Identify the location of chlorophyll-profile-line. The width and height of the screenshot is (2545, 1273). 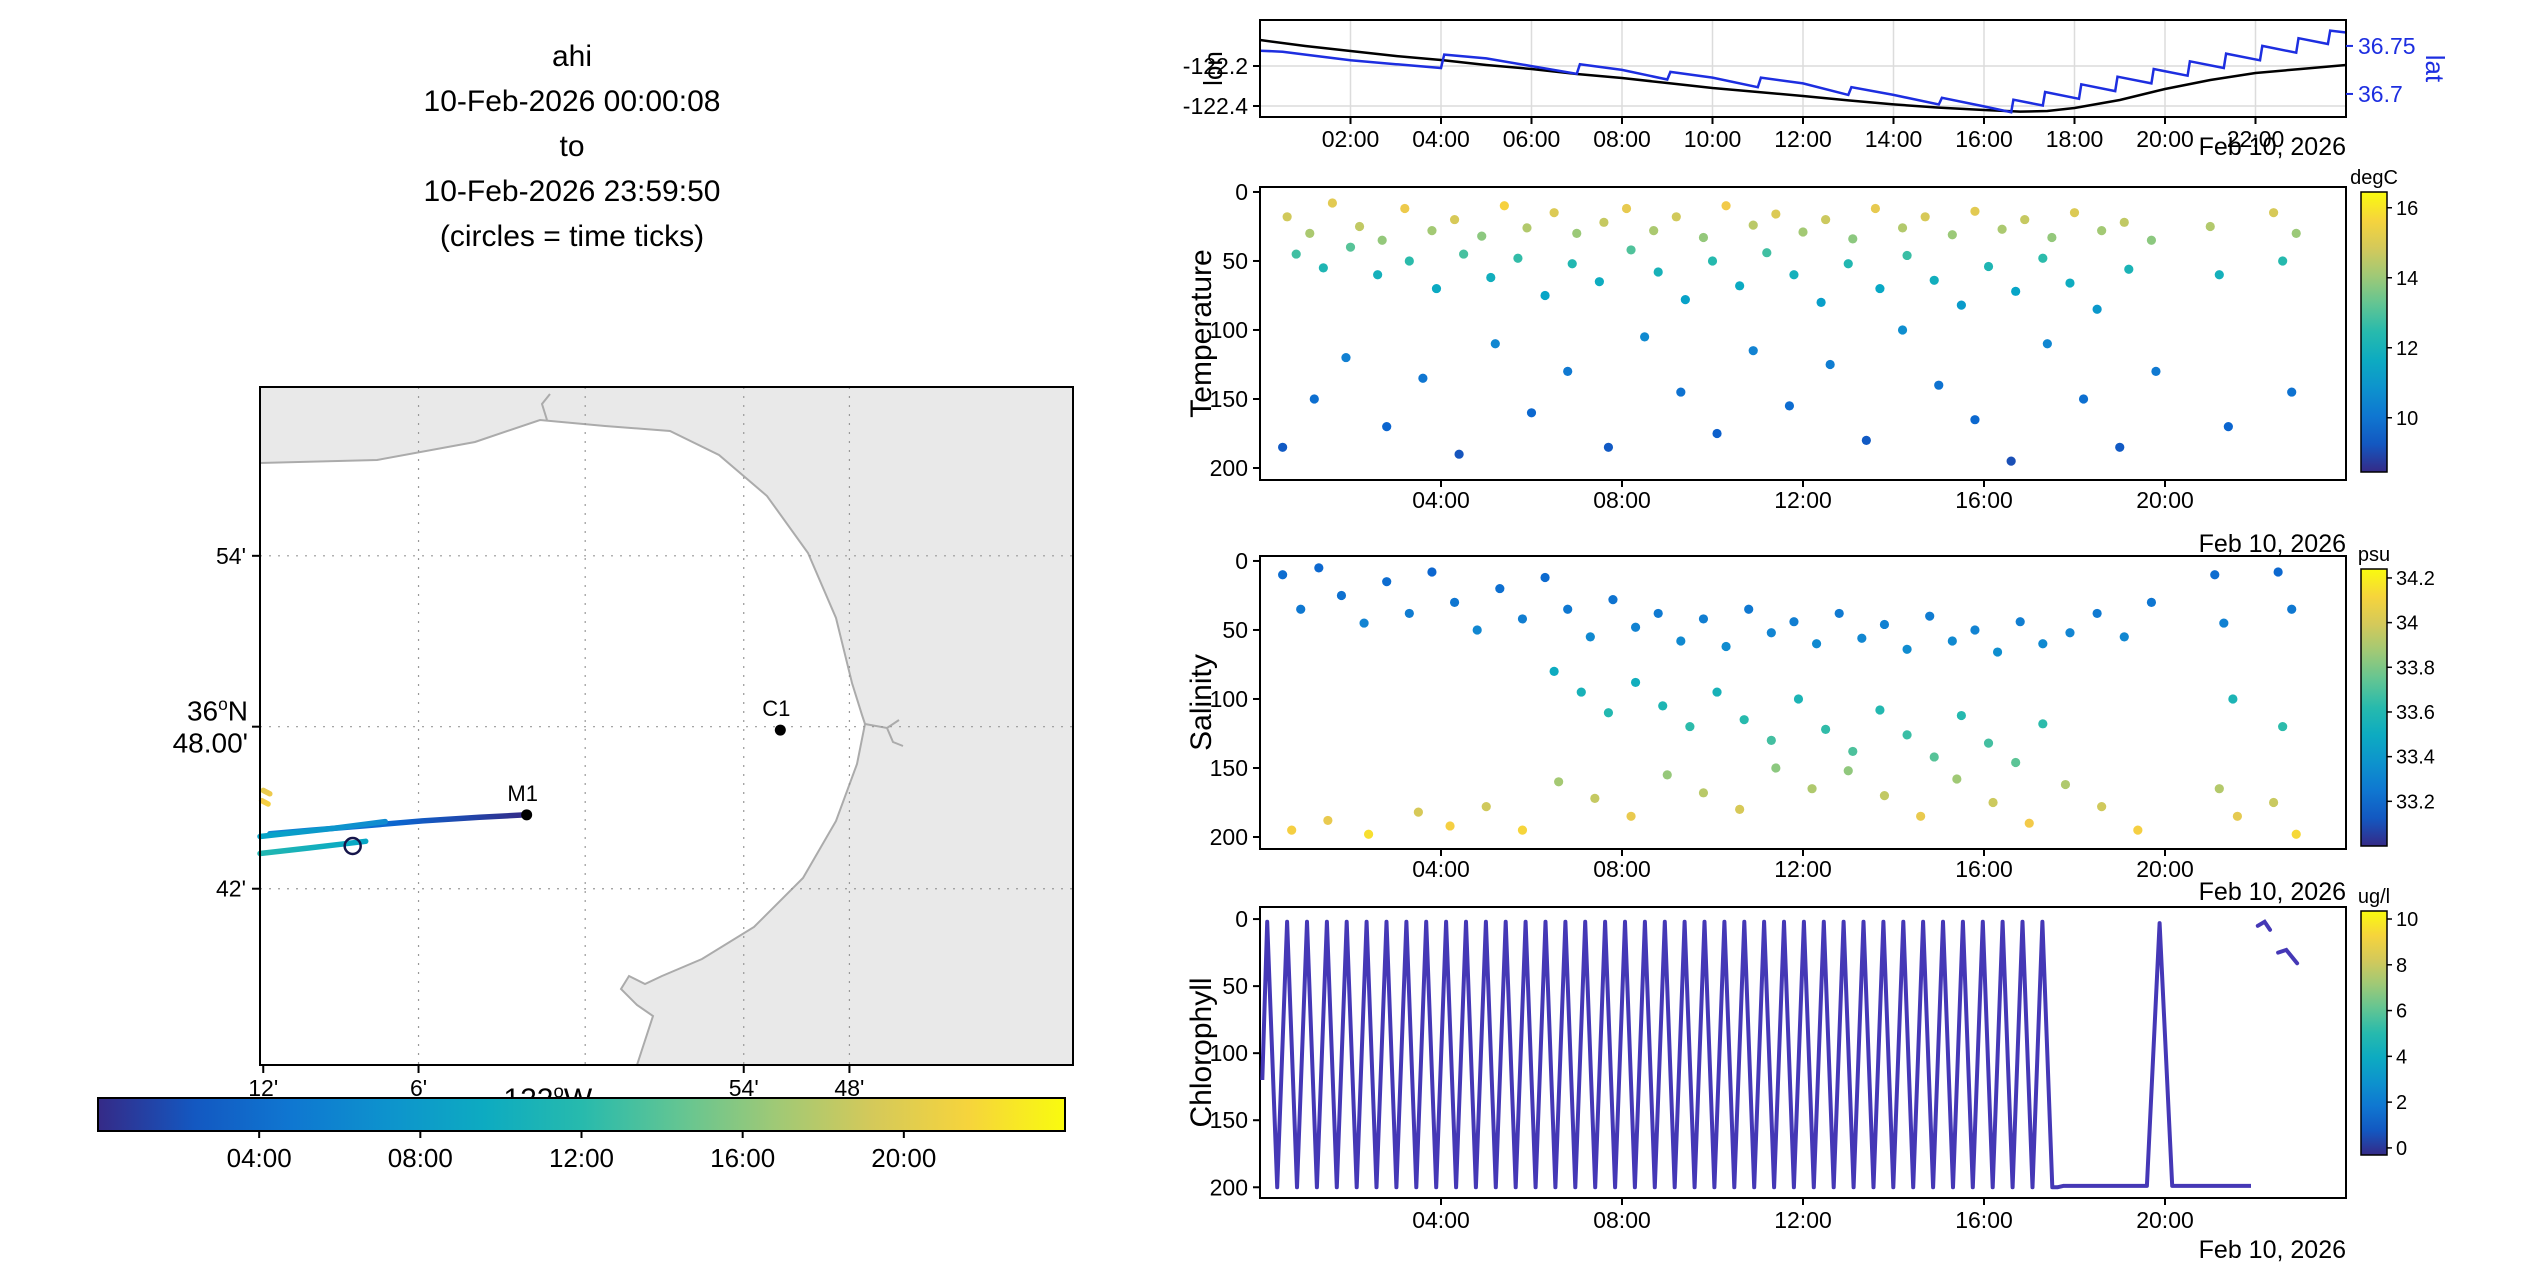
(1755, 1054).